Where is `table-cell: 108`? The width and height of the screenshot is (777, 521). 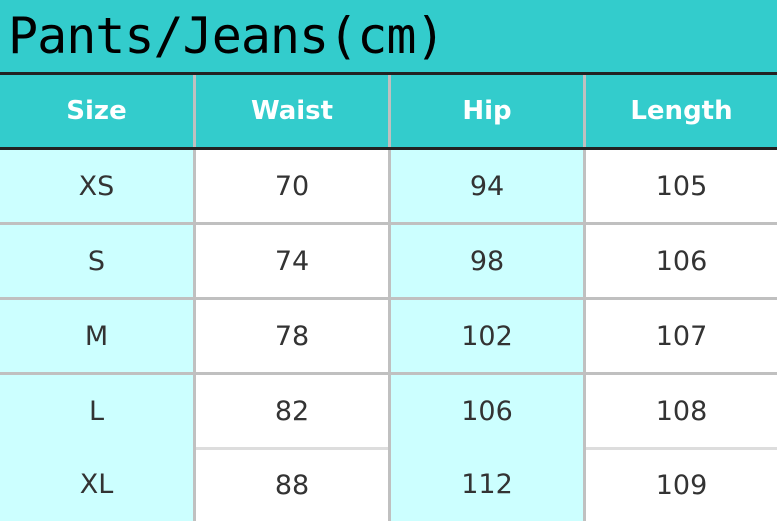
table-cell: 108 is located at coordinates (681, 411).